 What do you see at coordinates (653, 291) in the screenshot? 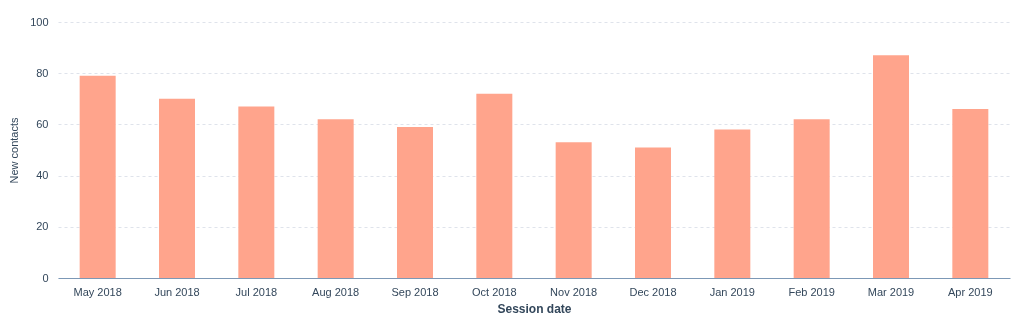
I see `x-tick-label: Dec 2018` at bounding box center [653, 291].